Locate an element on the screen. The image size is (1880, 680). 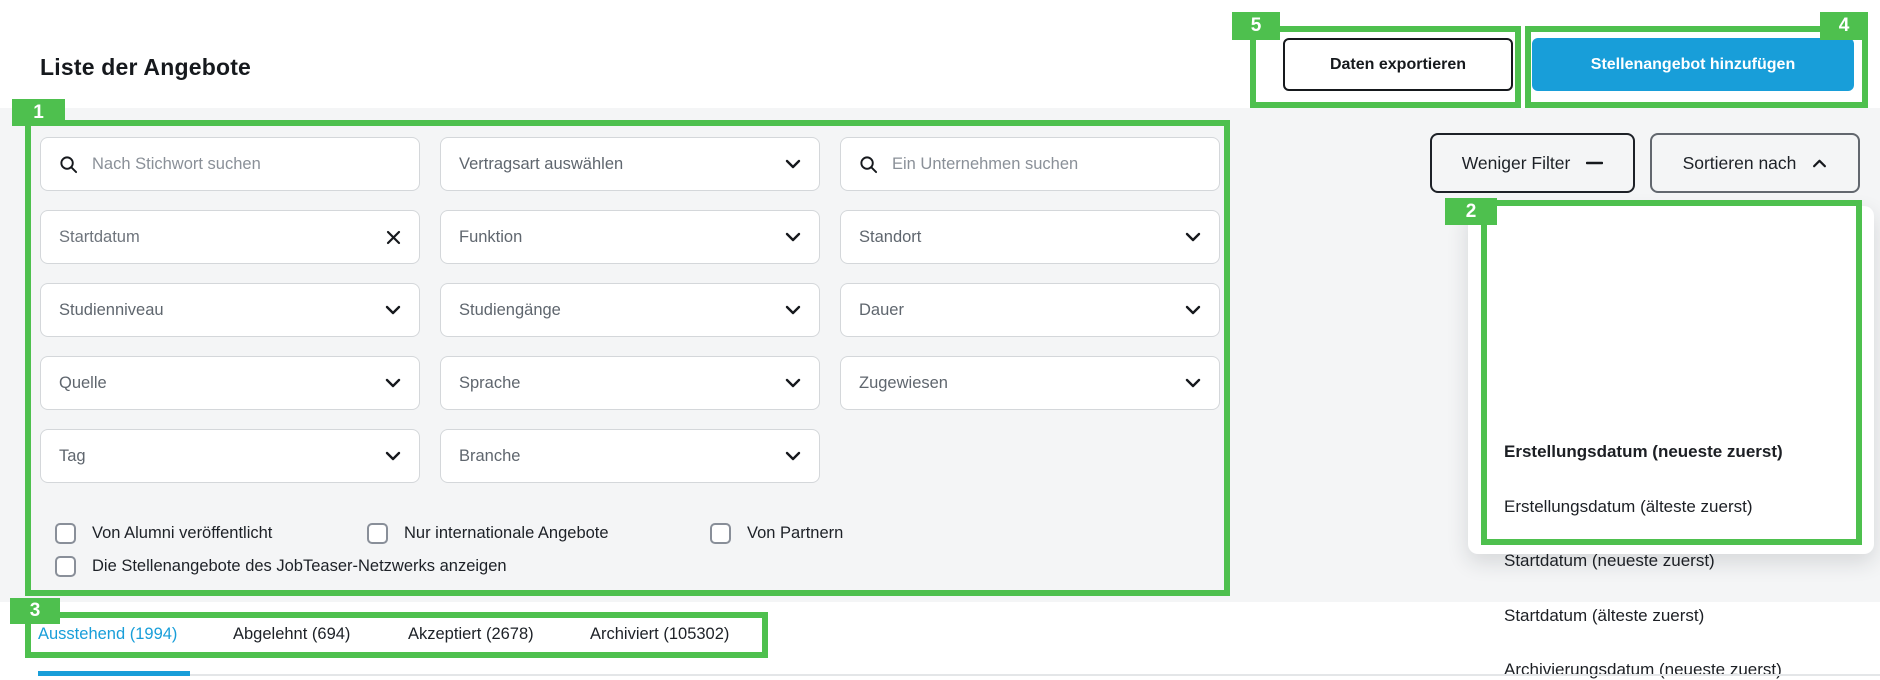
function-select: Funktion is located at coordinates (630, 237).